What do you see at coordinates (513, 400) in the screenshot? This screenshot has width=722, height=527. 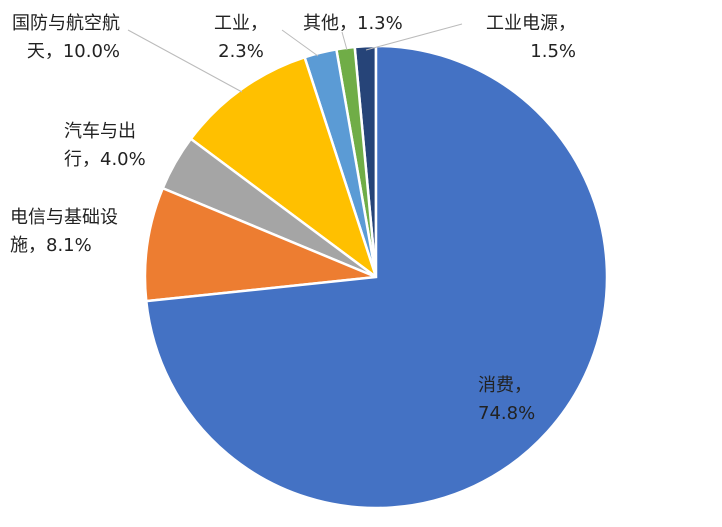 I see `slice-label: 消费， 74.8%` at bounding box center [513, 400].